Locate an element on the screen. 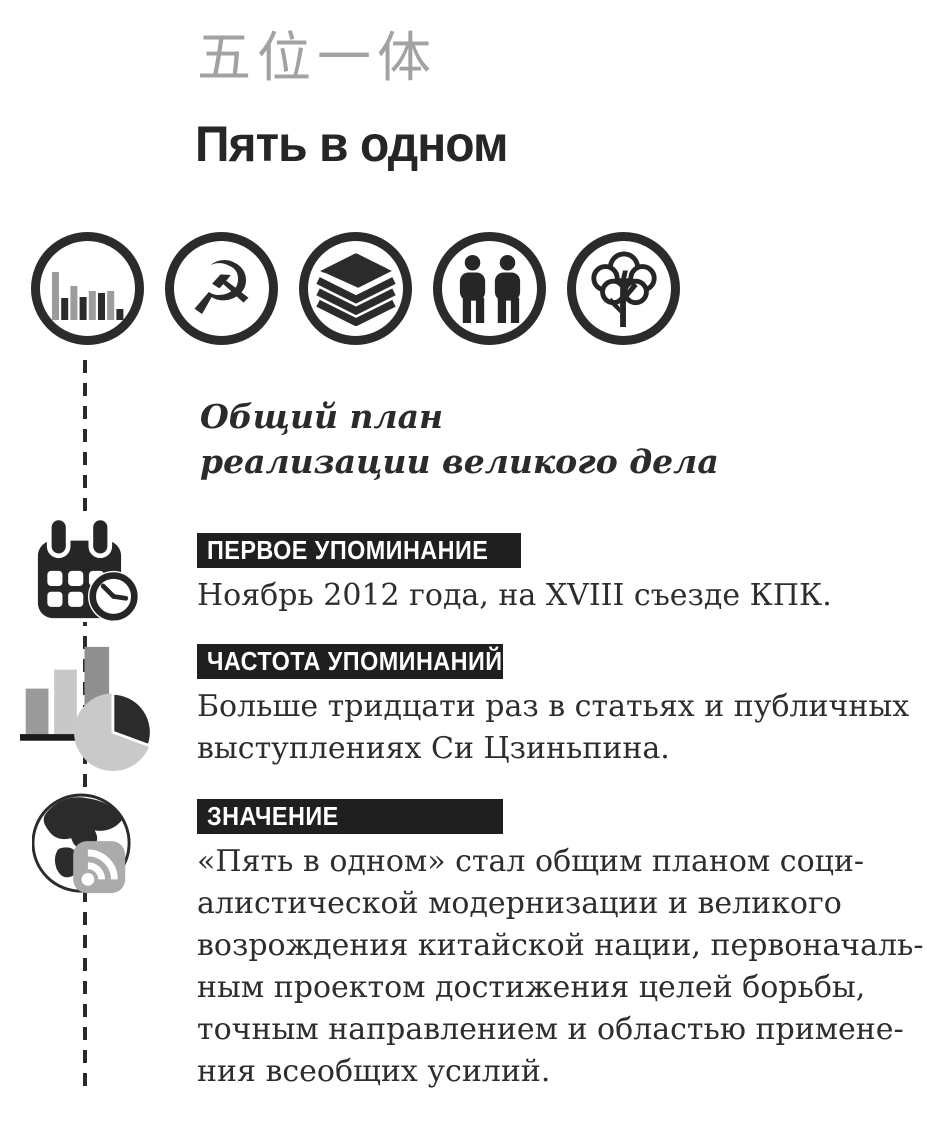 The image size is (927, 1121). globe-rss-icon is located at coordinates (82, 849).